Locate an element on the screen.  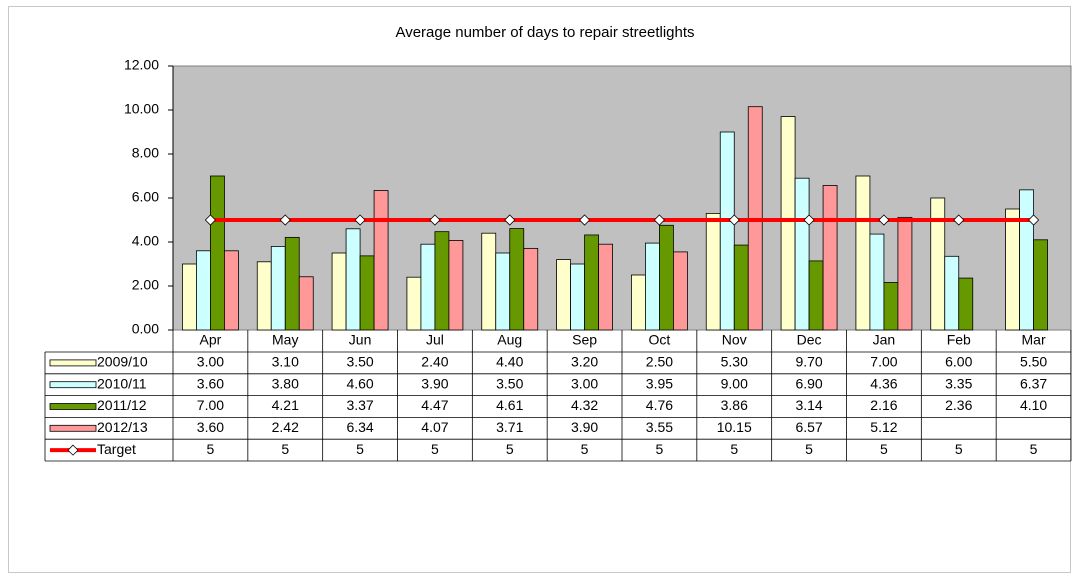
legend-label: 2011/12 is located at coordinates (122, 405).